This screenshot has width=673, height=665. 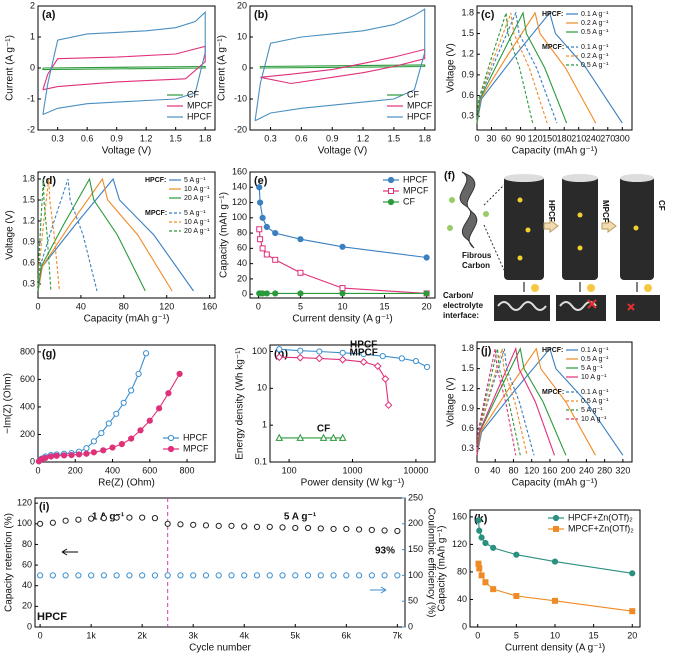 I want to click on legend-label: MPCF, so click(x=420, y=105).